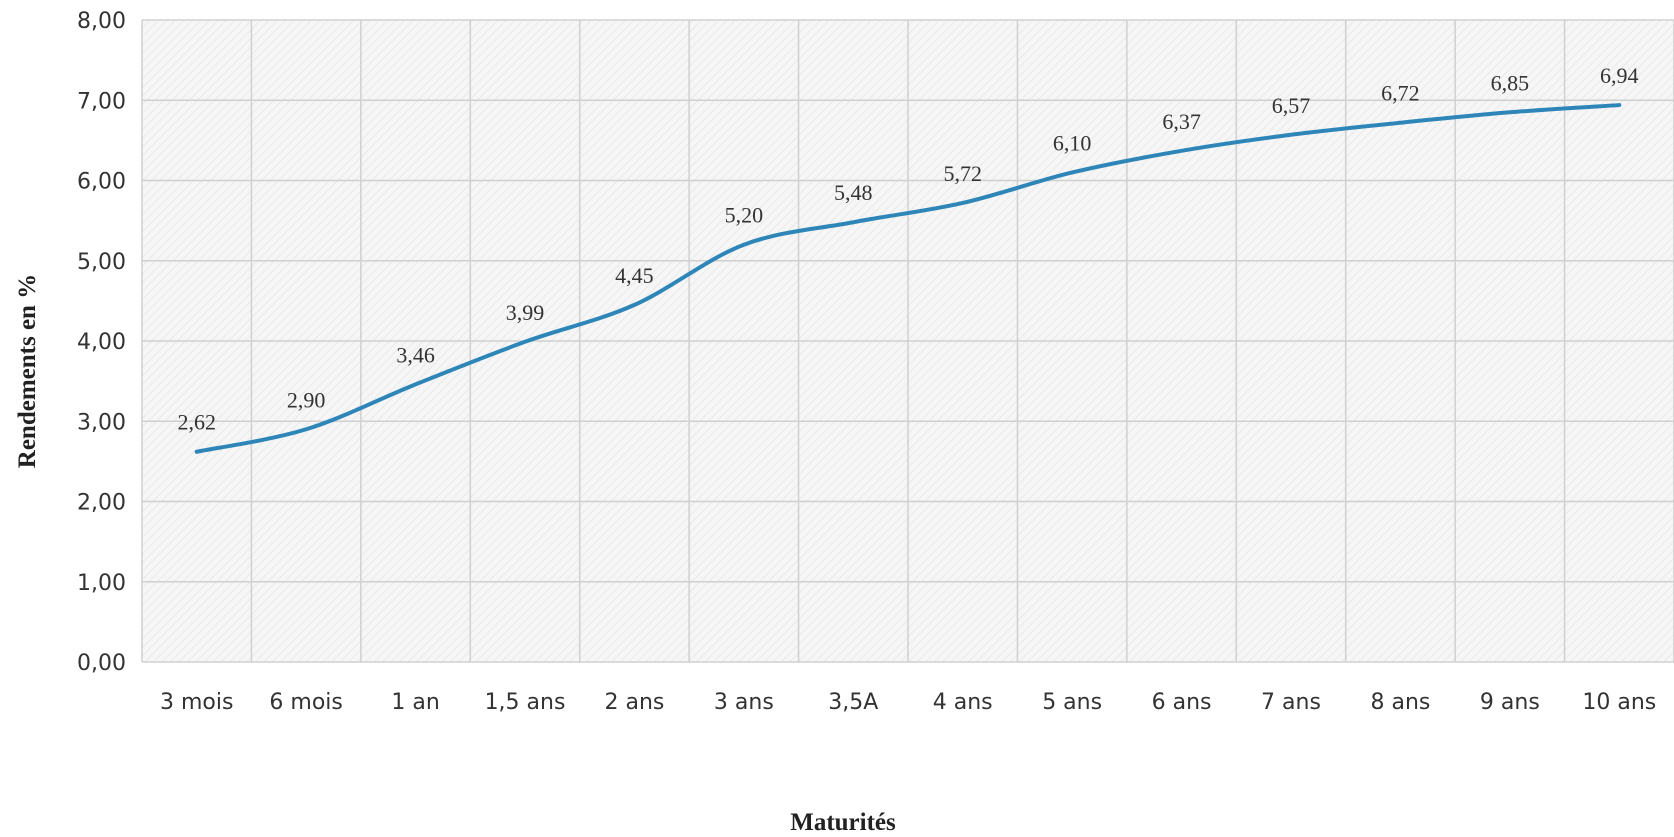 This screenshot has height=837, width=1674. What do you see at coordinates (853, 192) in the screenshot?
I see `data-label: 5,48` at bounding box center [853, 192].